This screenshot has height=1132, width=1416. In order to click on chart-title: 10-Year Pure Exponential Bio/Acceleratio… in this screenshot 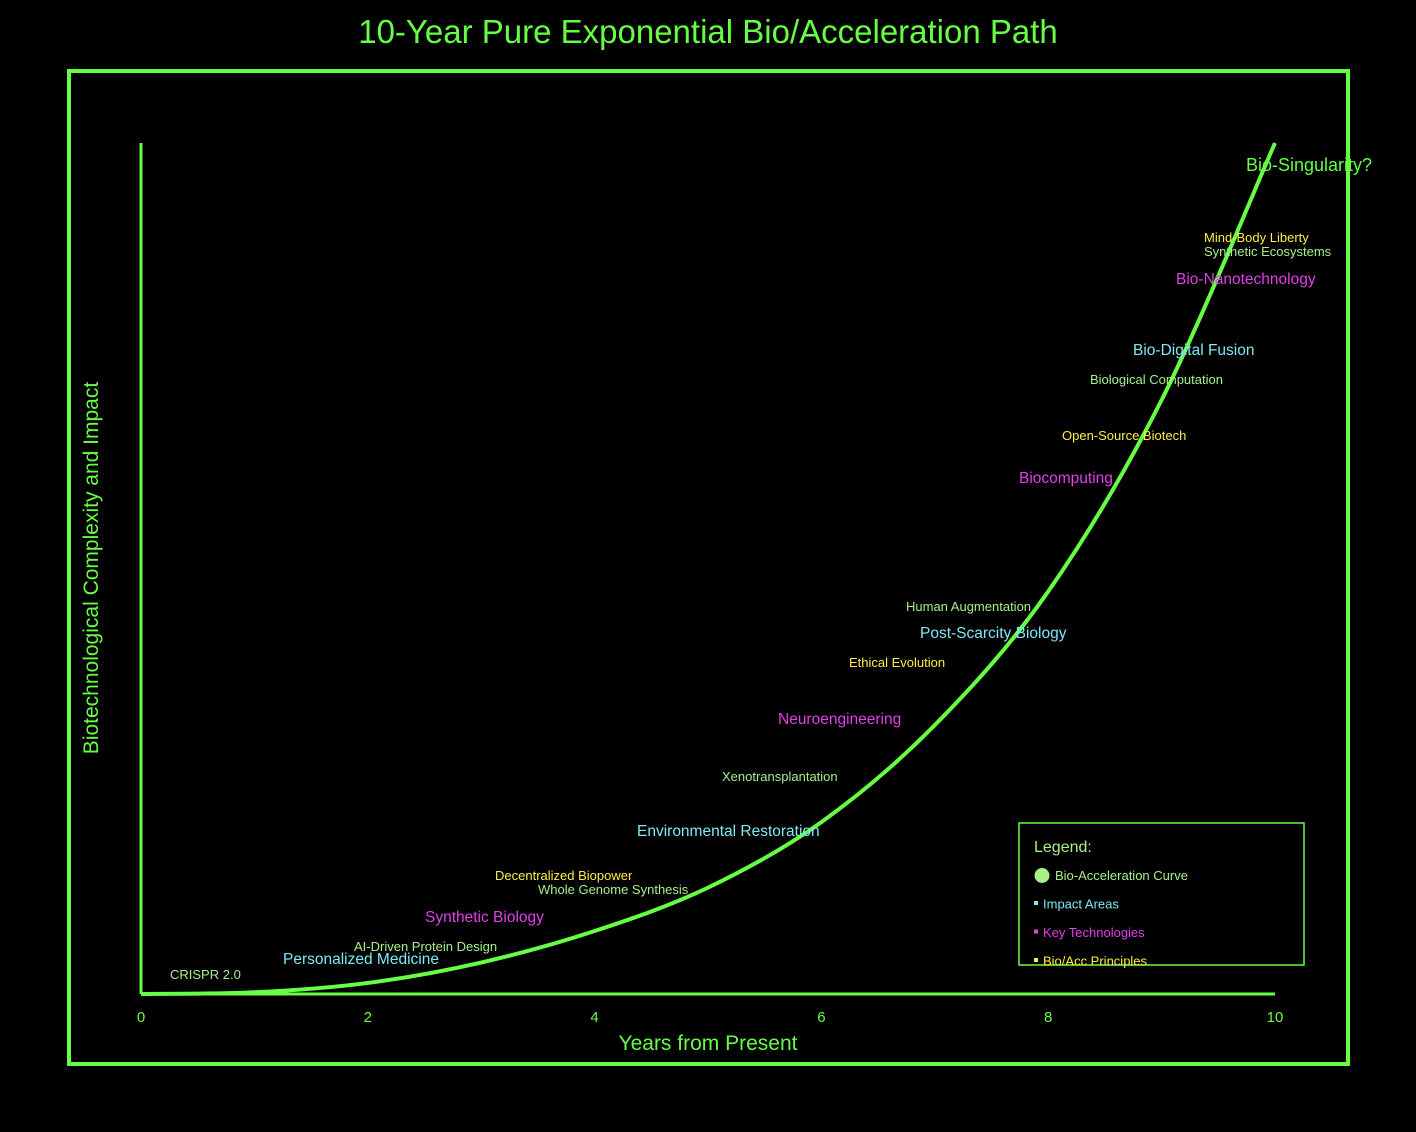, I will do `click(708, 31)`.